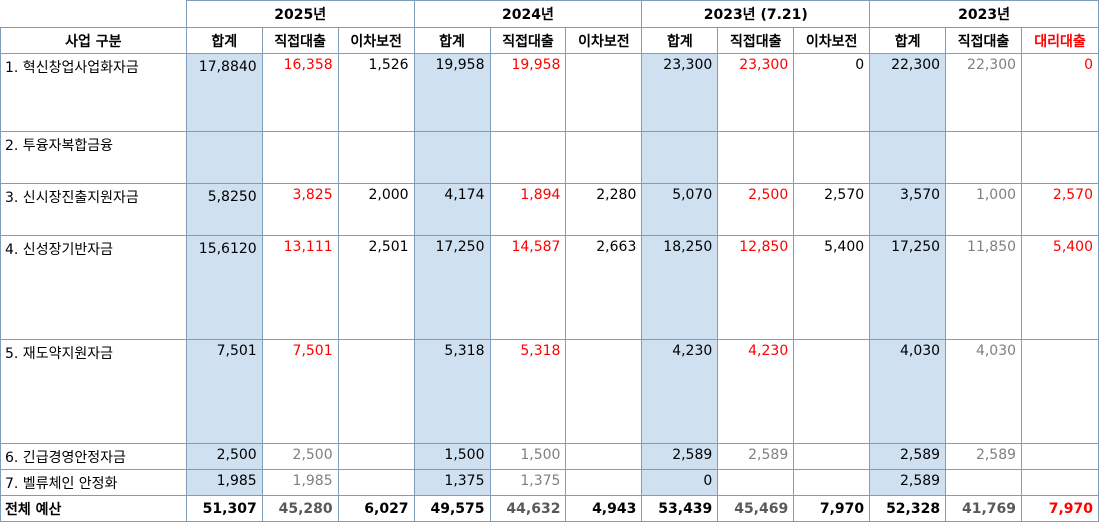  Describe the element at coordinates (604, 508) in the screenshot. I see `total-value-cell: 4,943` at that location.